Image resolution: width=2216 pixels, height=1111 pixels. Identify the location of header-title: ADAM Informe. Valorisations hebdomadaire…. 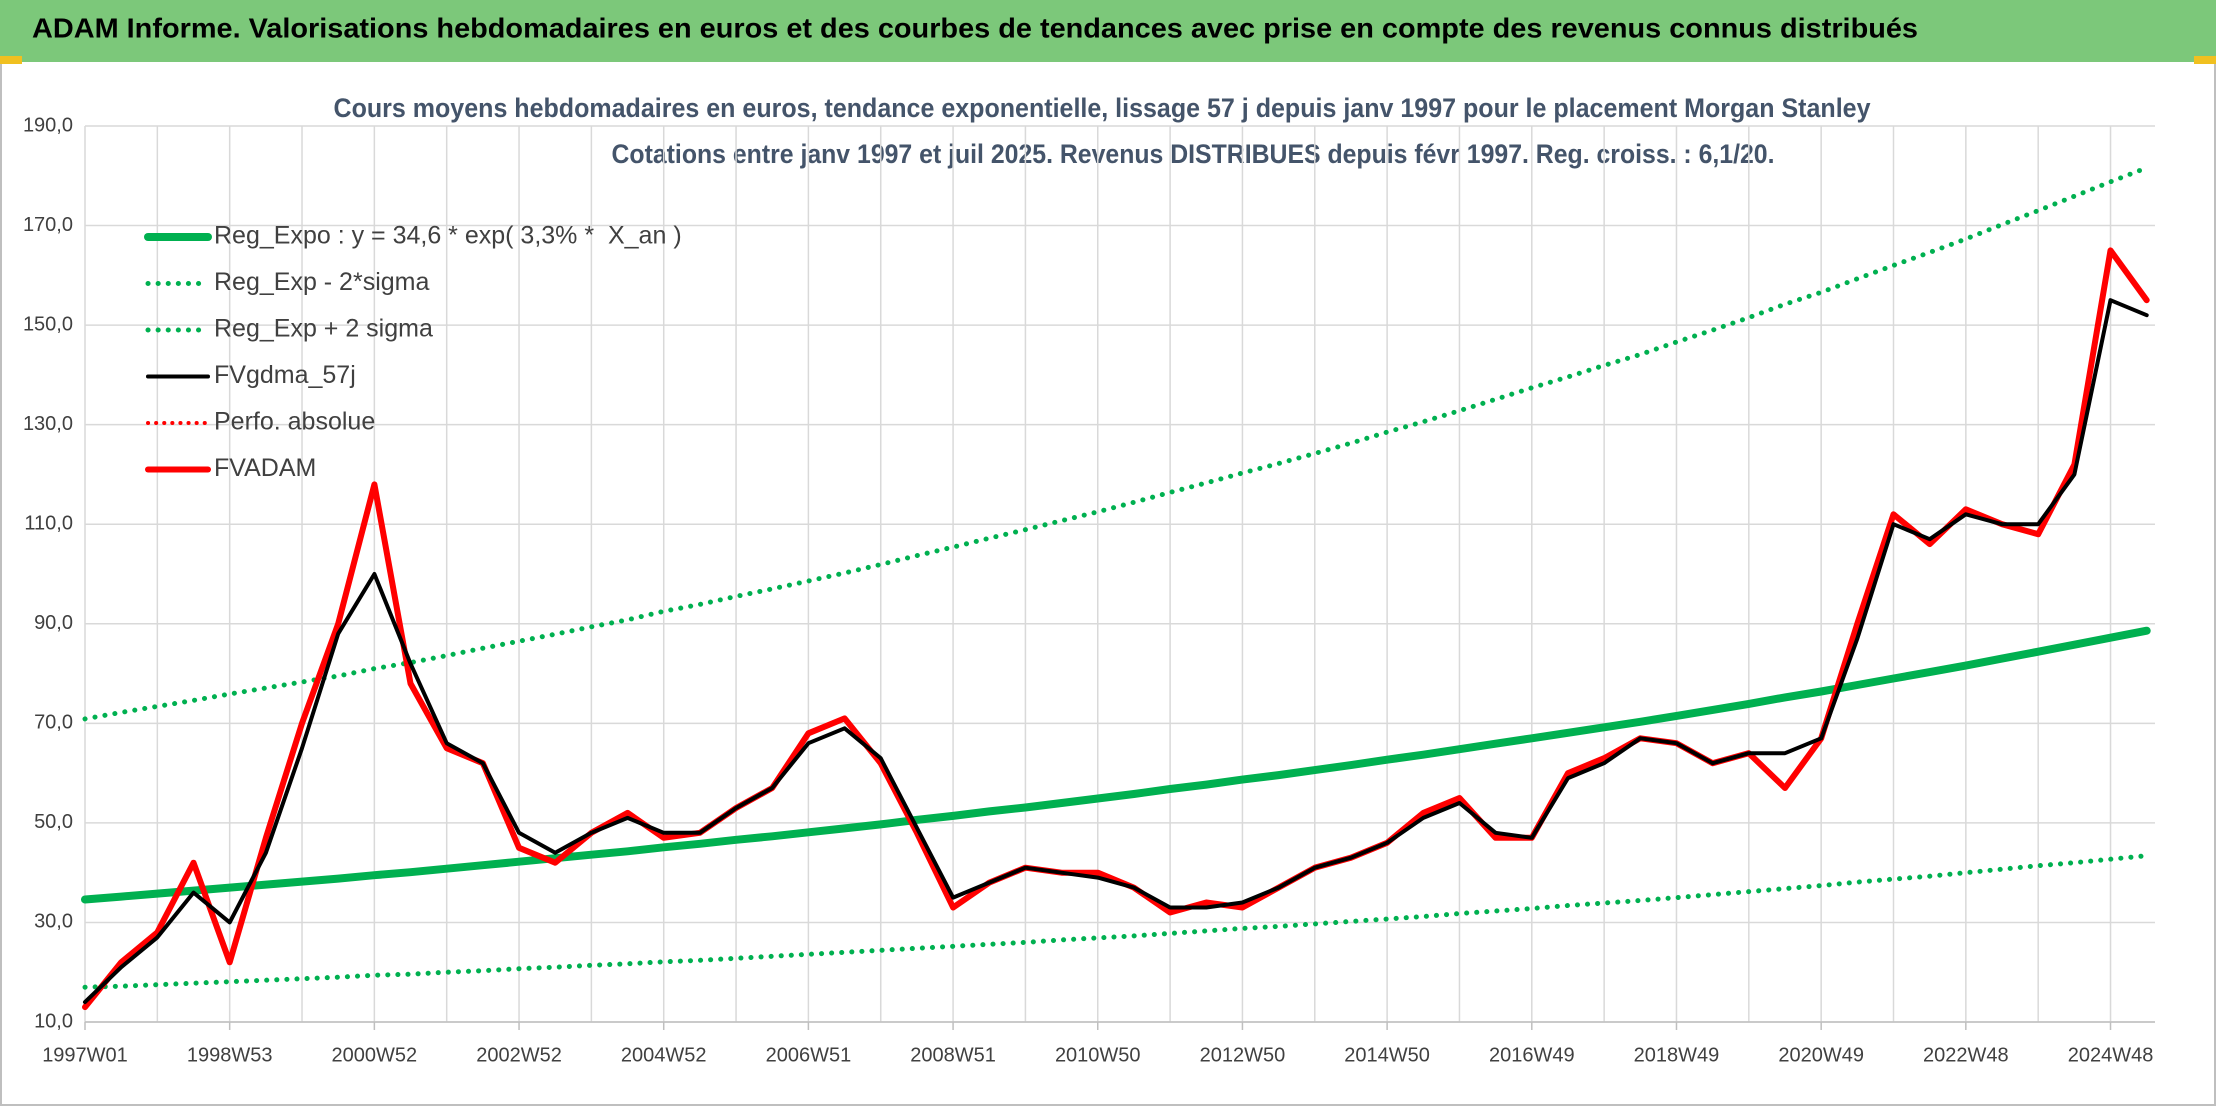
(975, 27).